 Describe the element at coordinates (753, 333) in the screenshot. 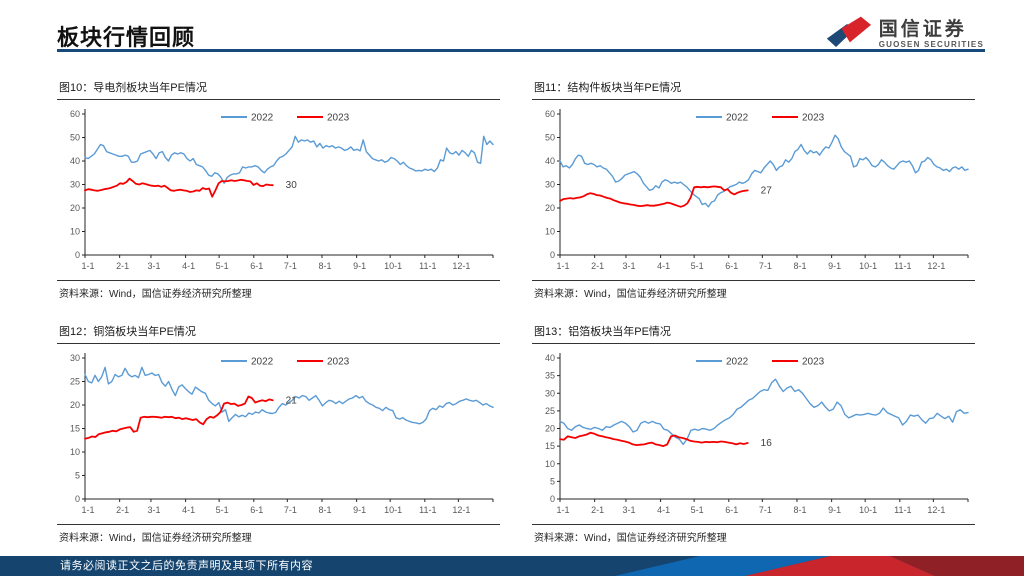

I see `figure-title: 图13：铝箔板块当年PE情况` at that location.